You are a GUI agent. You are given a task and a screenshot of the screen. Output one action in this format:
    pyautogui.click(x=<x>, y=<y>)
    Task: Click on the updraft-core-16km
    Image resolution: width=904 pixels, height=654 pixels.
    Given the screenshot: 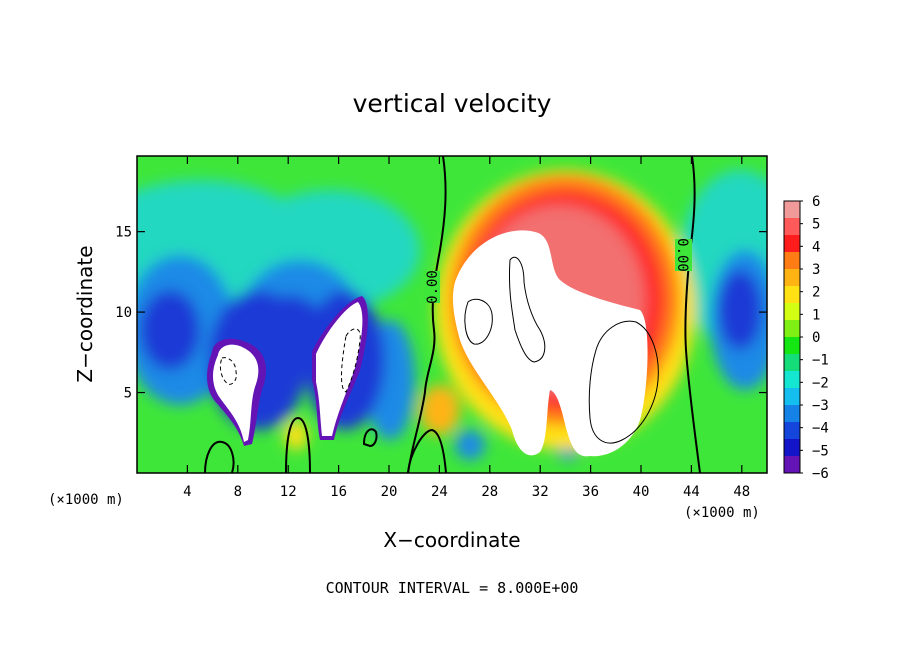 What is the action you would take?
    pyautogui.click(x=339, y=369)
    